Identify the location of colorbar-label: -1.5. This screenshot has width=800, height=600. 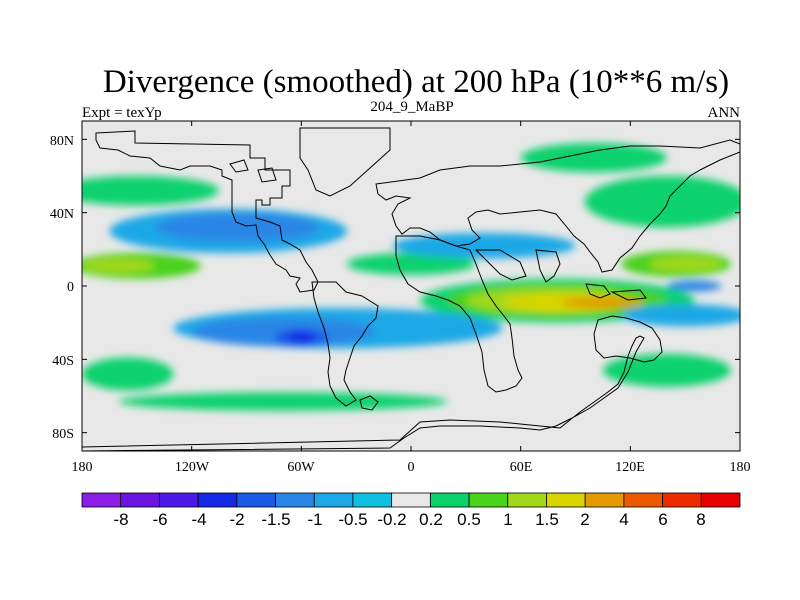
(275, 519).